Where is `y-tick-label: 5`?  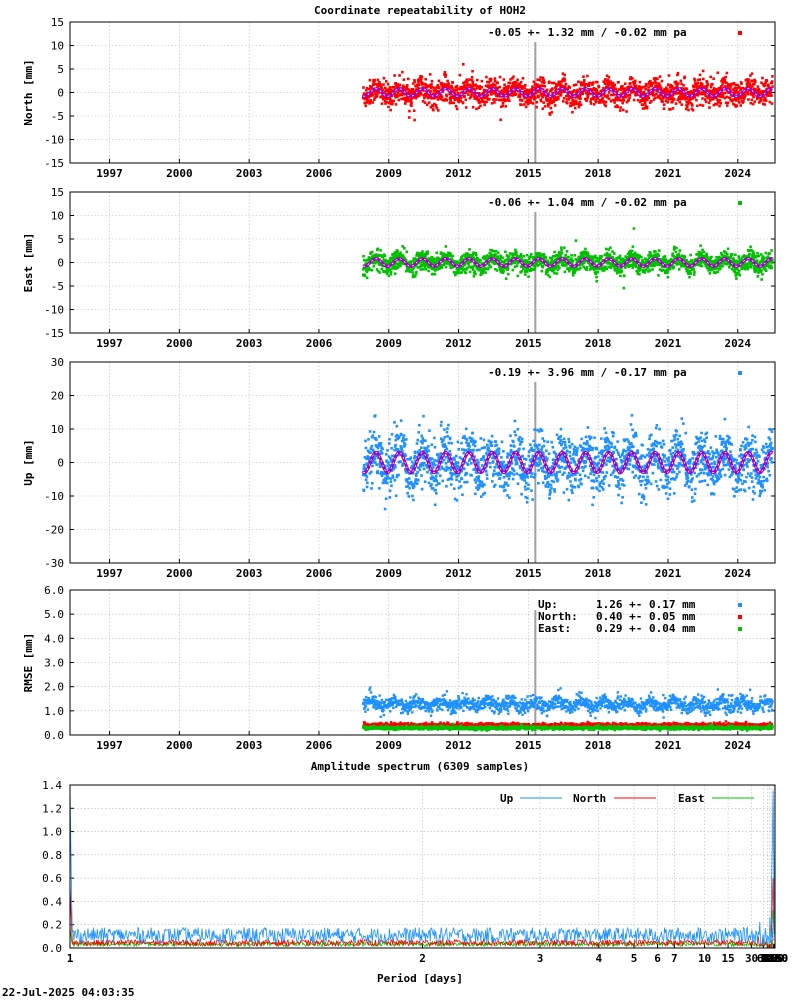 y-tick-label: 5 is located at coordinates (60, 239).